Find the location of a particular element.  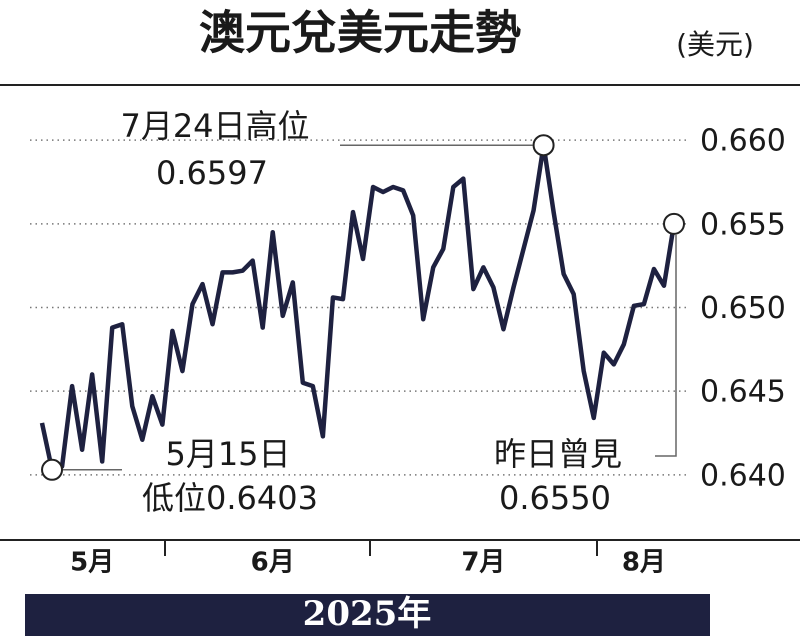

y-tick-label: 0.655 is located at coordinates (743, 224).